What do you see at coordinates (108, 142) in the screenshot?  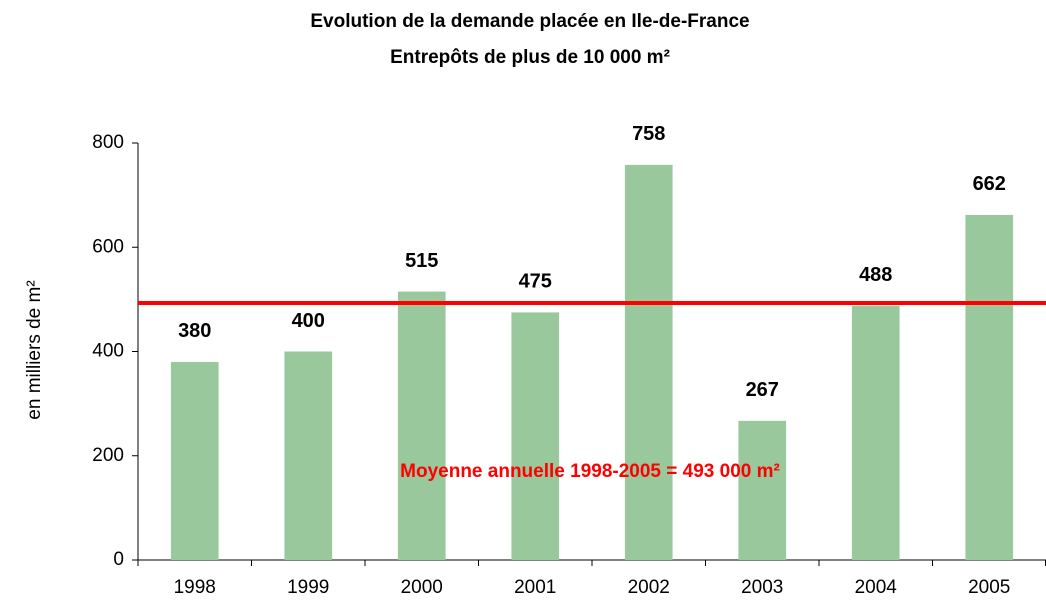 I see `y-tick-label: 800` at bounding box center [108, 142].